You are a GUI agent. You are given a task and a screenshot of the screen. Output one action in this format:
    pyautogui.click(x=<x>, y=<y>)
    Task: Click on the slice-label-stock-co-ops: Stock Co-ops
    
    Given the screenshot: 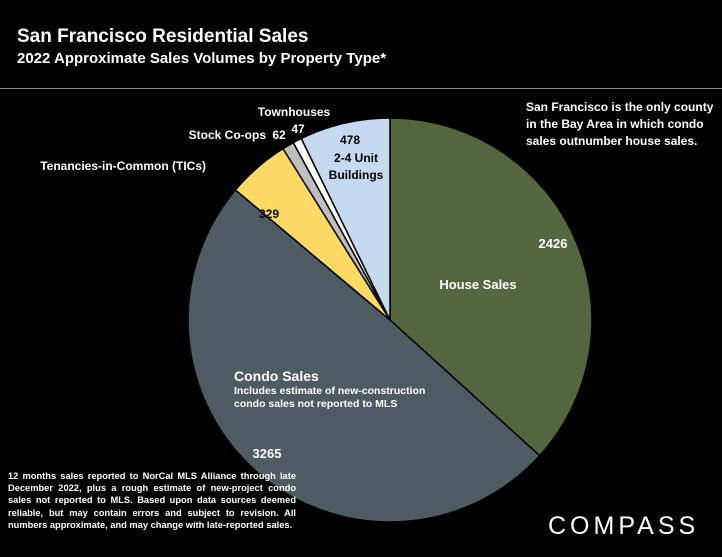 What is the action you would take?
    pyautogui.click(x=228, y=135)
    